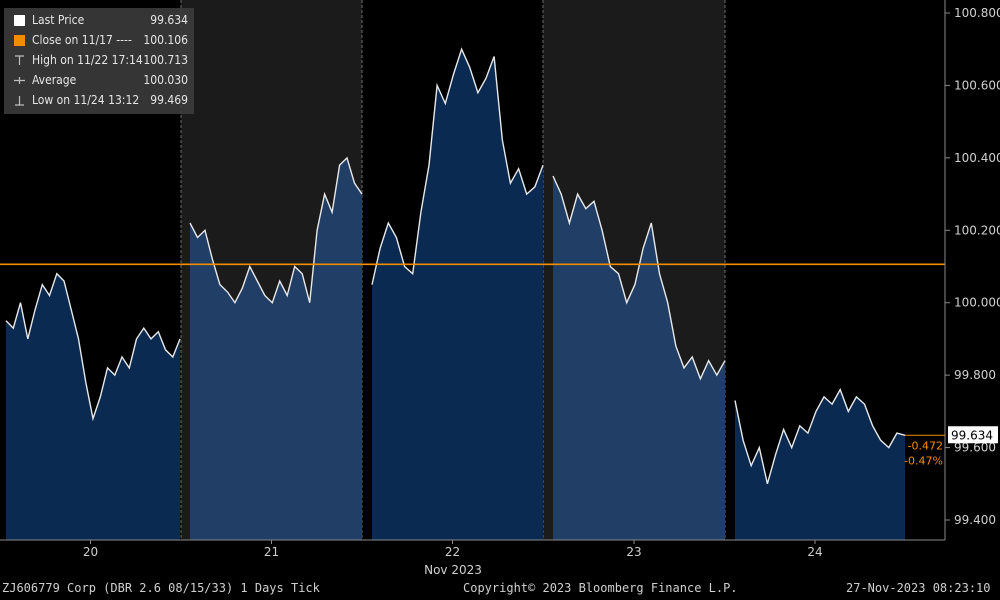 This screenshot has height=600, width=1000. I want to click on legend-low: Low on 11/24 13:12 99.469, so click(99, 101).